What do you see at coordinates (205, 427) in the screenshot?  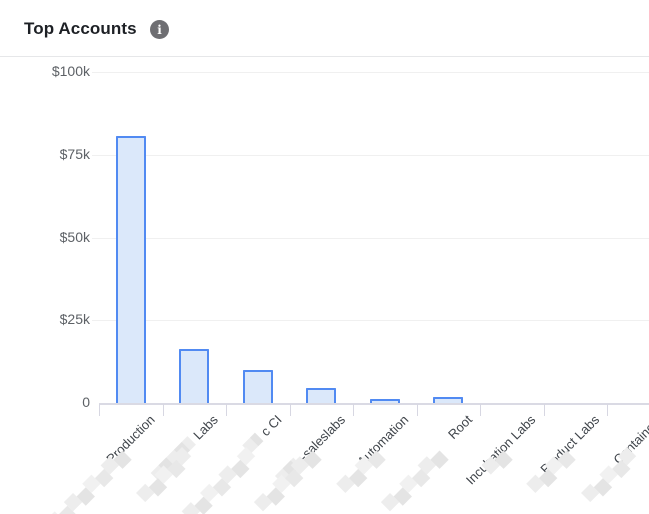 I see `x-axis-label-text: Labs` at bounding box center [205, 427].